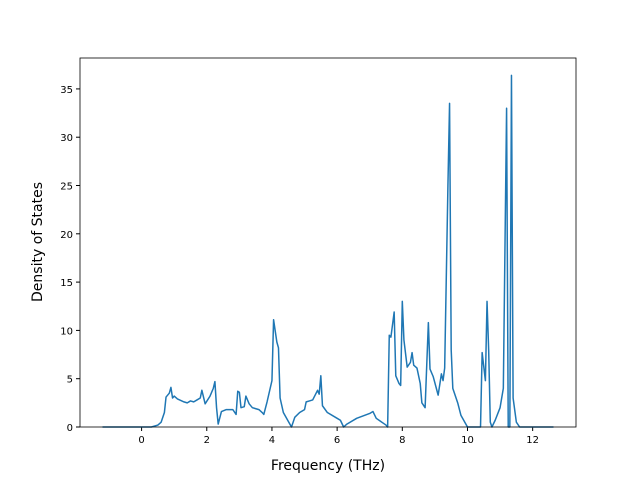 This screenshot has height=480, width=640. What do you see at coordinates (66, 138) in the screenshot?
I see `y-tick-label: 30` at bounding box center [66, 138].